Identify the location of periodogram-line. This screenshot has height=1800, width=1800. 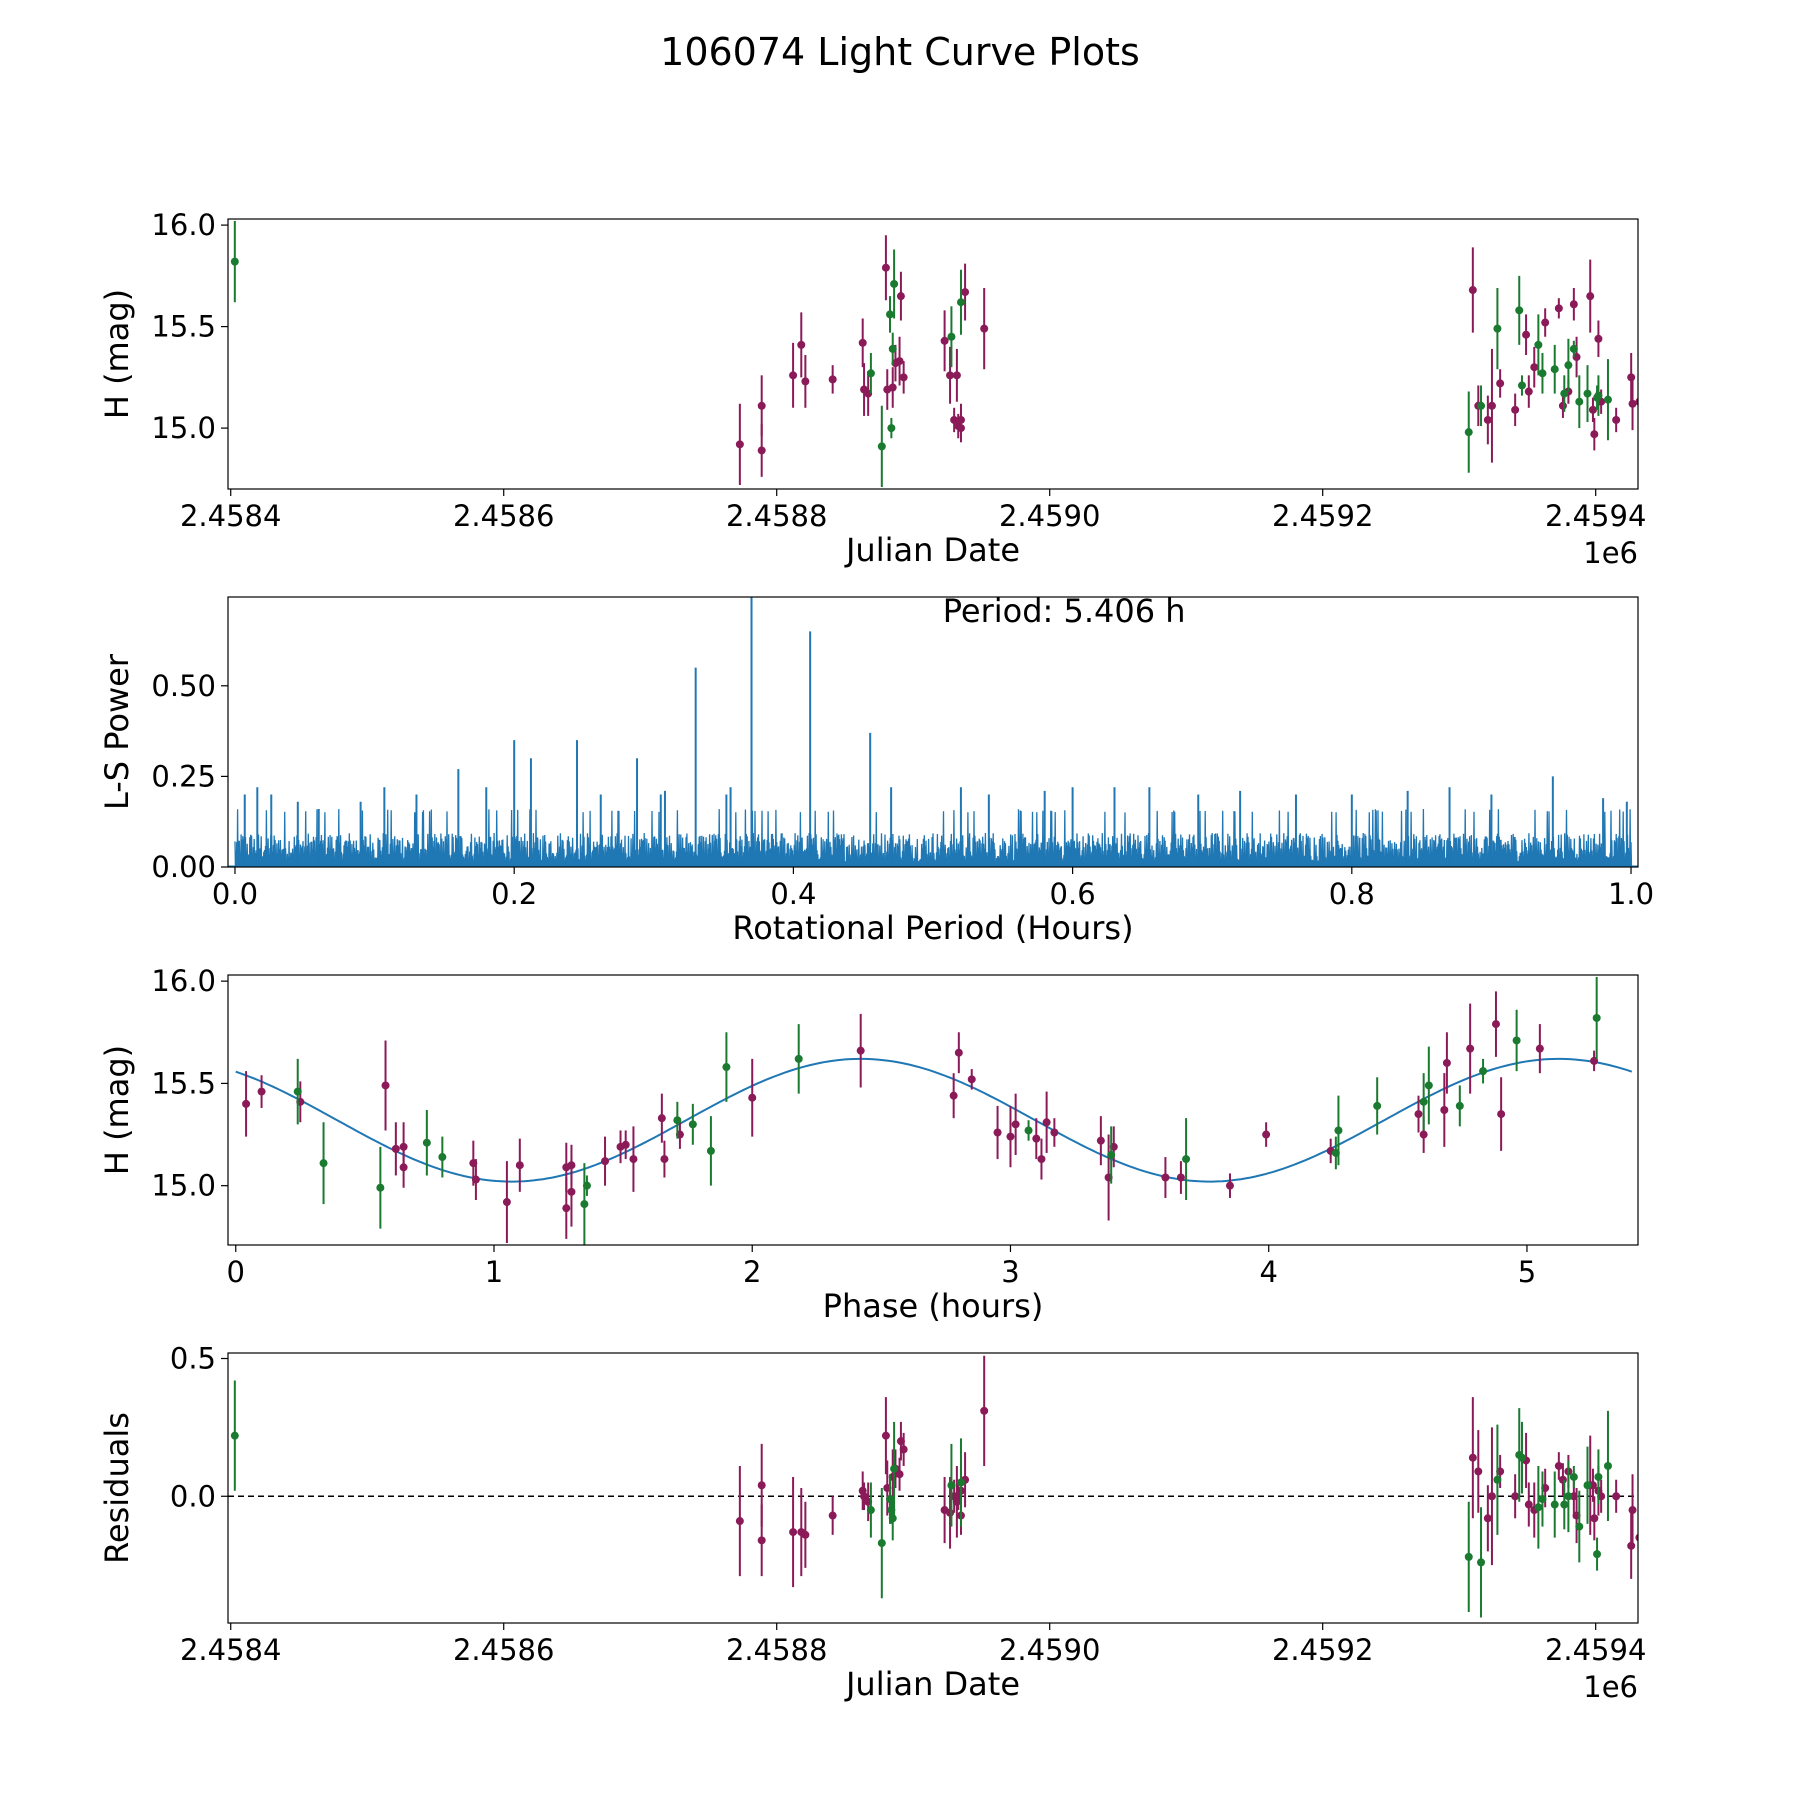
(933, 837).